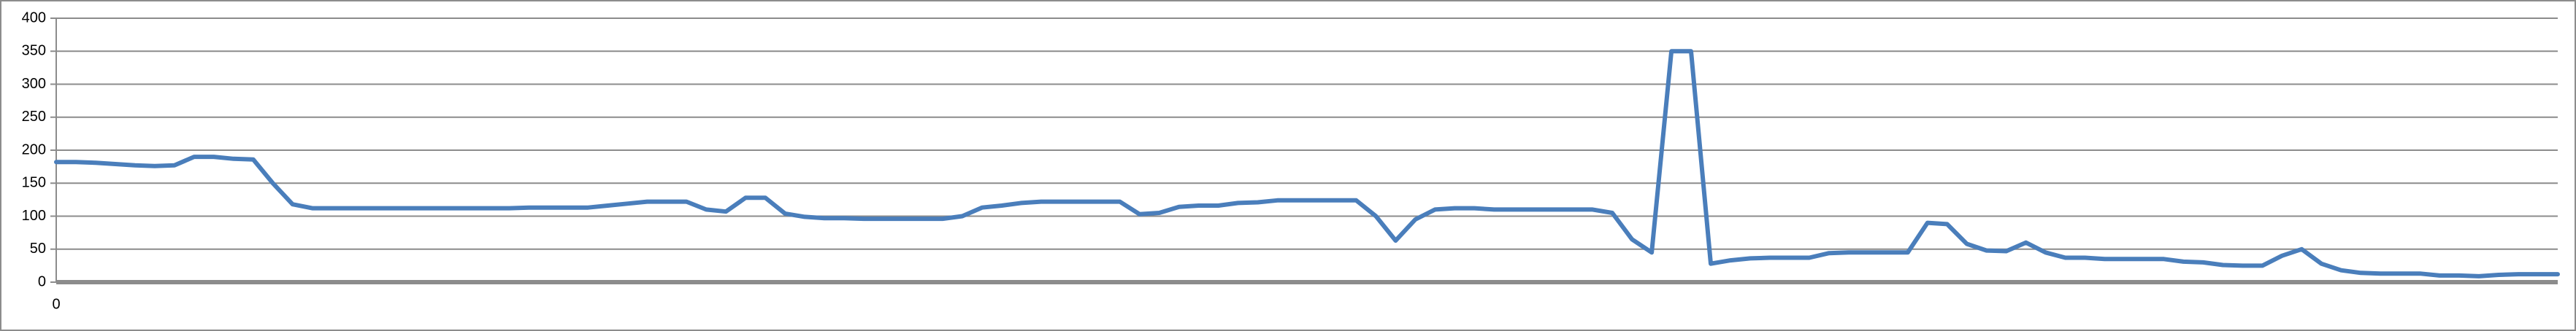 This screenshot has height=331, width=2576. What do you see at coordinates (34, 149) in the screenshot?
I see `y-tick-label: 200` at bounding box center [34, 149].